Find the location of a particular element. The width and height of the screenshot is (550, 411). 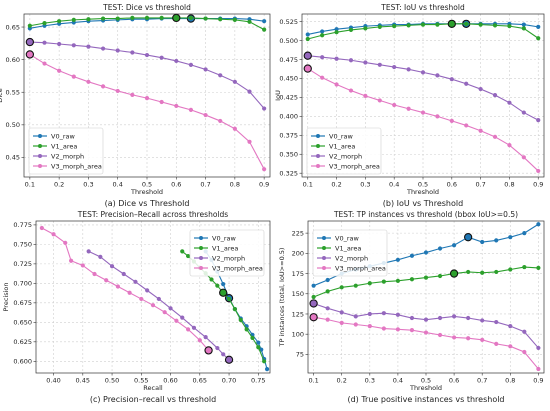

y-tick-label: 0.65 is located at coordinates (13, 27).